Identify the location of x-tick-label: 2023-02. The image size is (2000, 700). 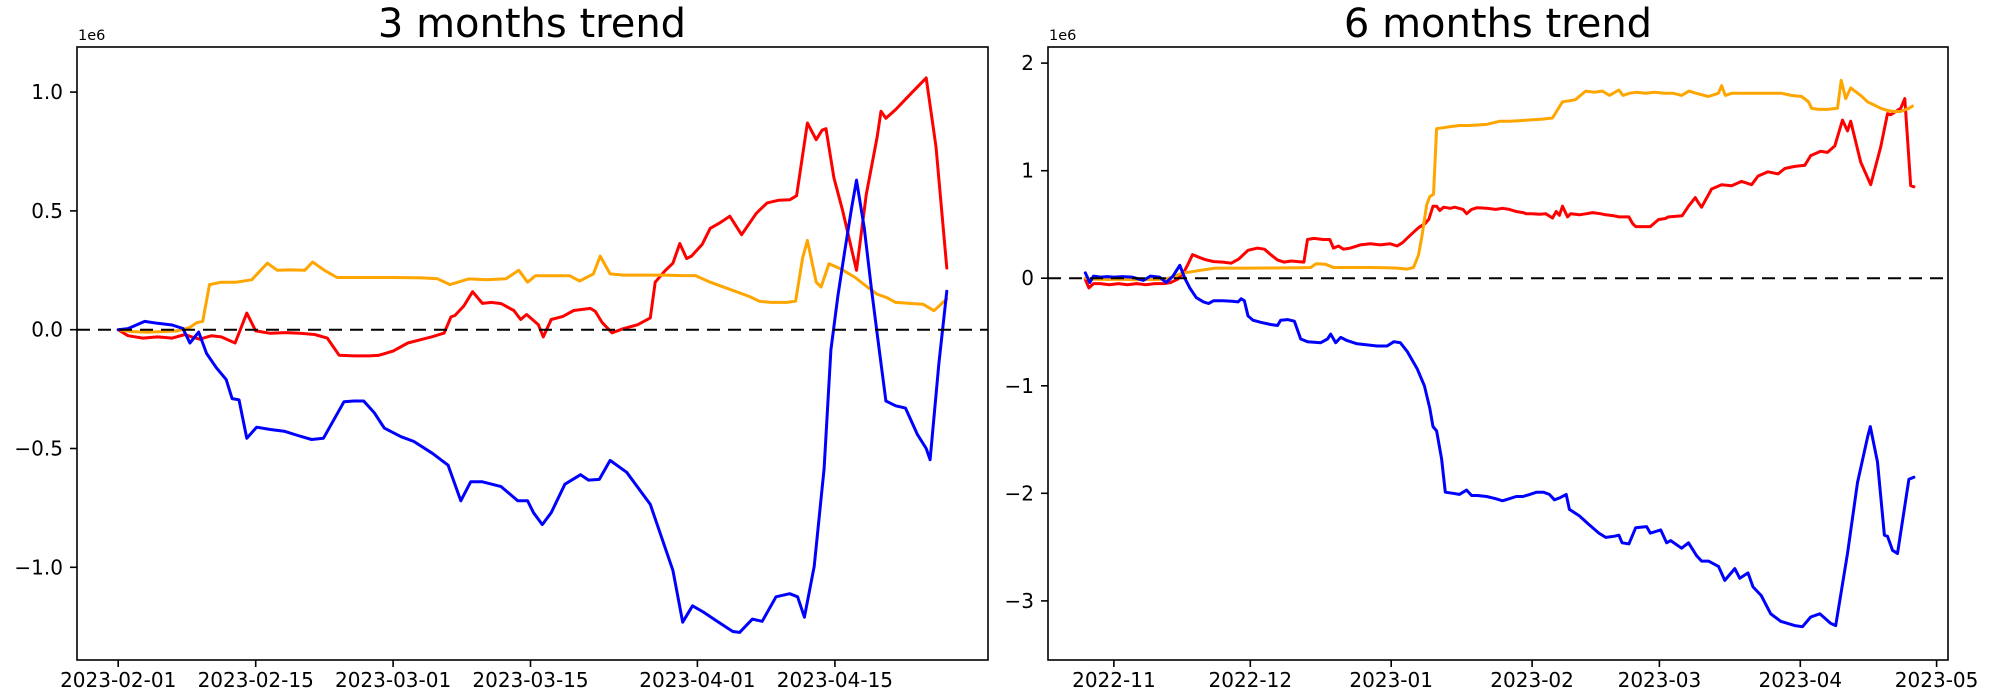
(1532, 680).